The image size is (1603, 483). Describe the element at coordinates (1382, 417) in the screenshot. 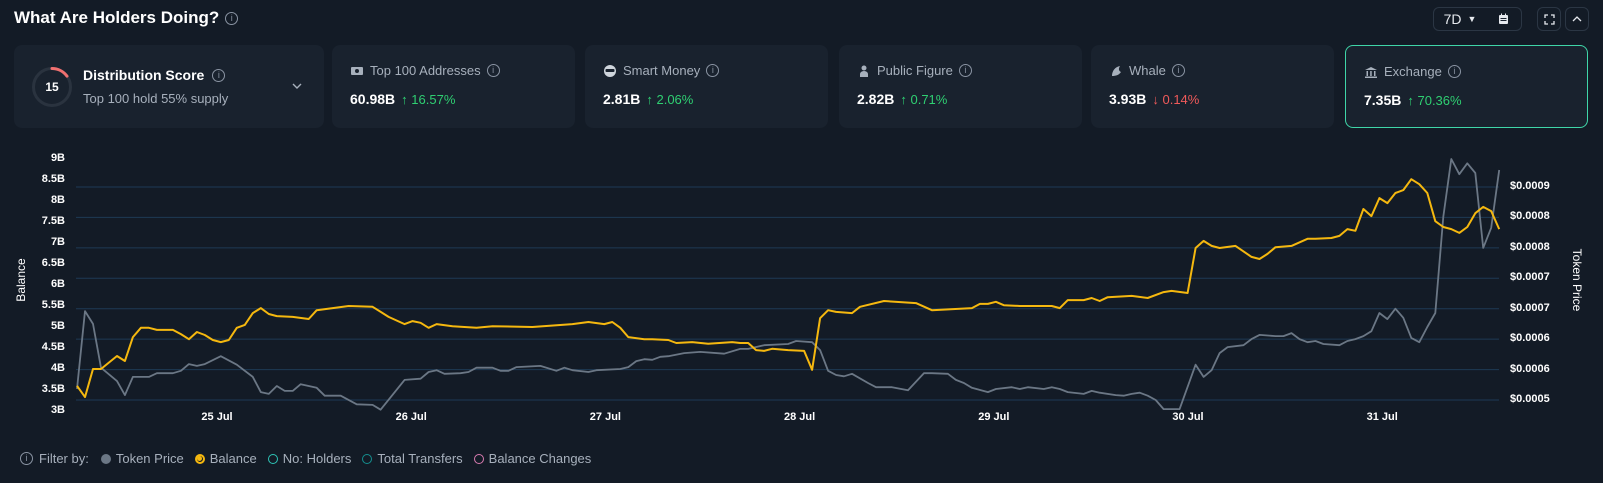

I see `x-tick: 31 Jul` at that location.